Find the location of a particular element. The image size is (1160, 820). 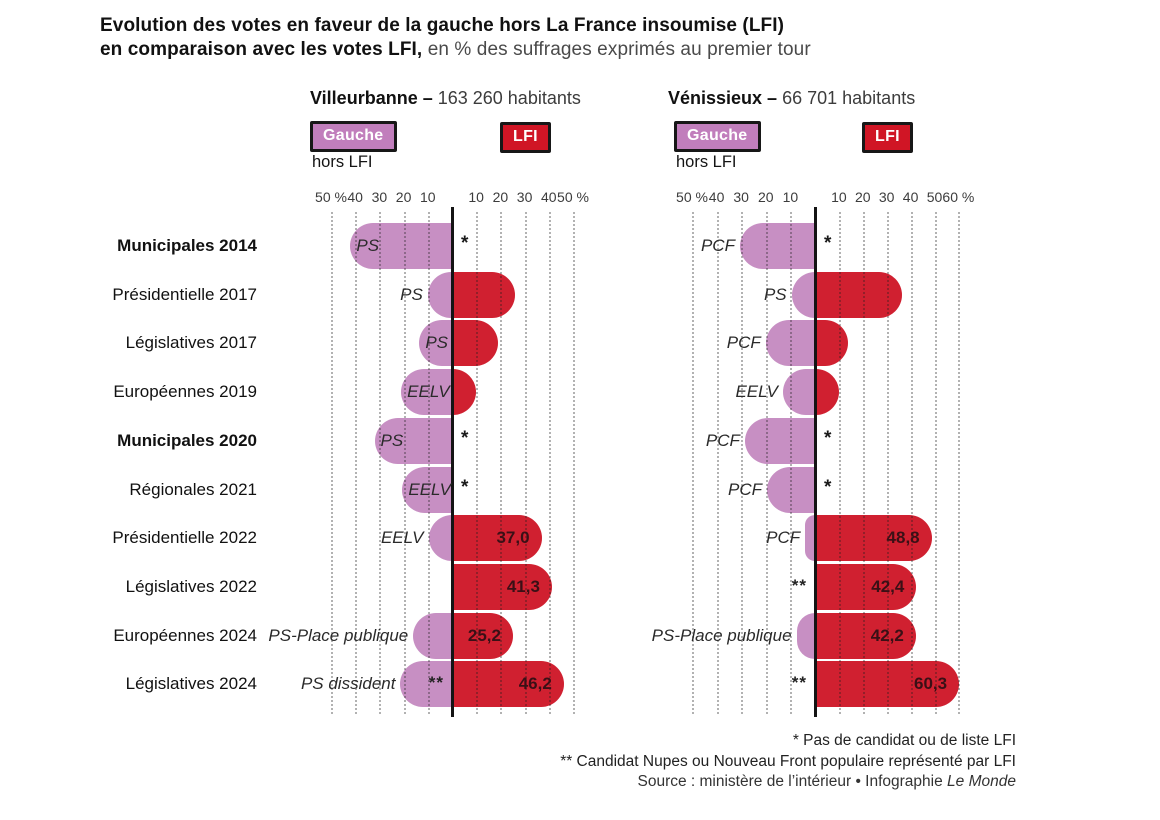

value-label: 48,8 is located at coordinates (903, 538).